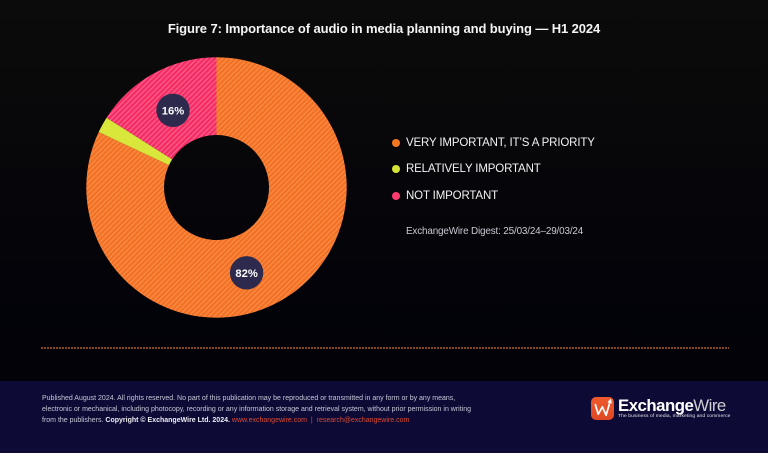 This screenshot has width=768, height=453. I want to click on svg-text: 16%, so click(173, 112).